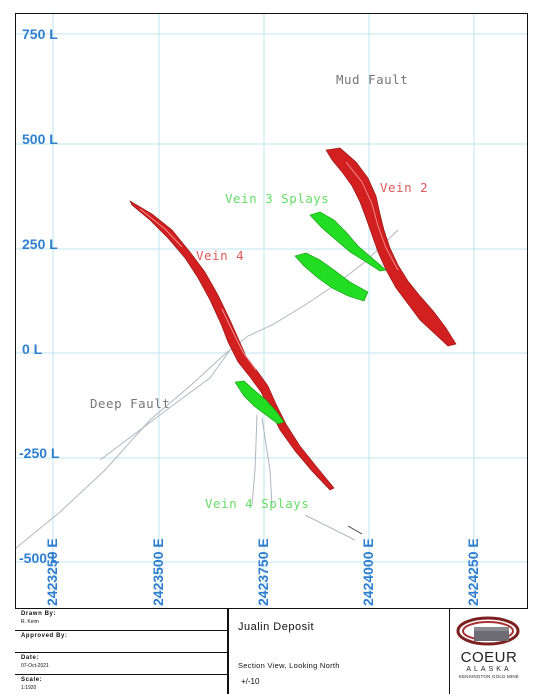 The image size is (537, 700). Describe the element at coordinates (277, 198) in the screenshot. I see `vein-3-splays-label: Vein 3 Splays` at that location.